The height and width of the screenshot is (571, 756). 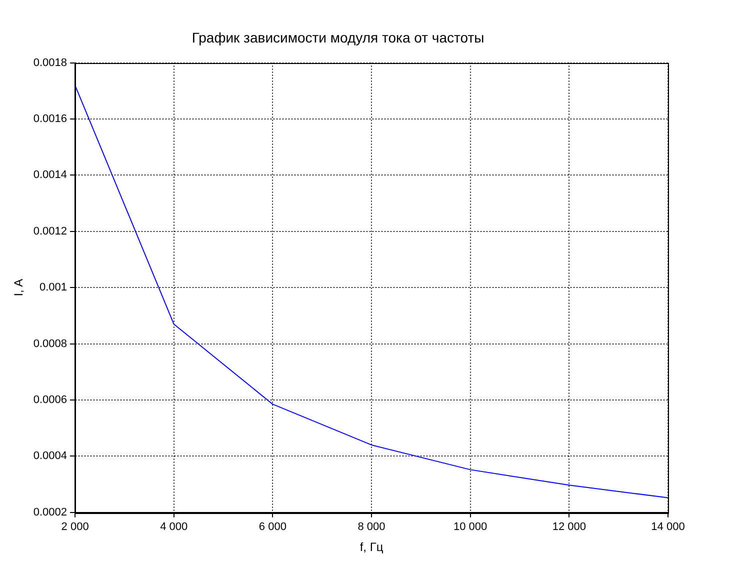 What do you see at coordinates (50, 344) in the screenshot?
I see `y-tick-label: 0.0008` at bounding box center [50, 344].